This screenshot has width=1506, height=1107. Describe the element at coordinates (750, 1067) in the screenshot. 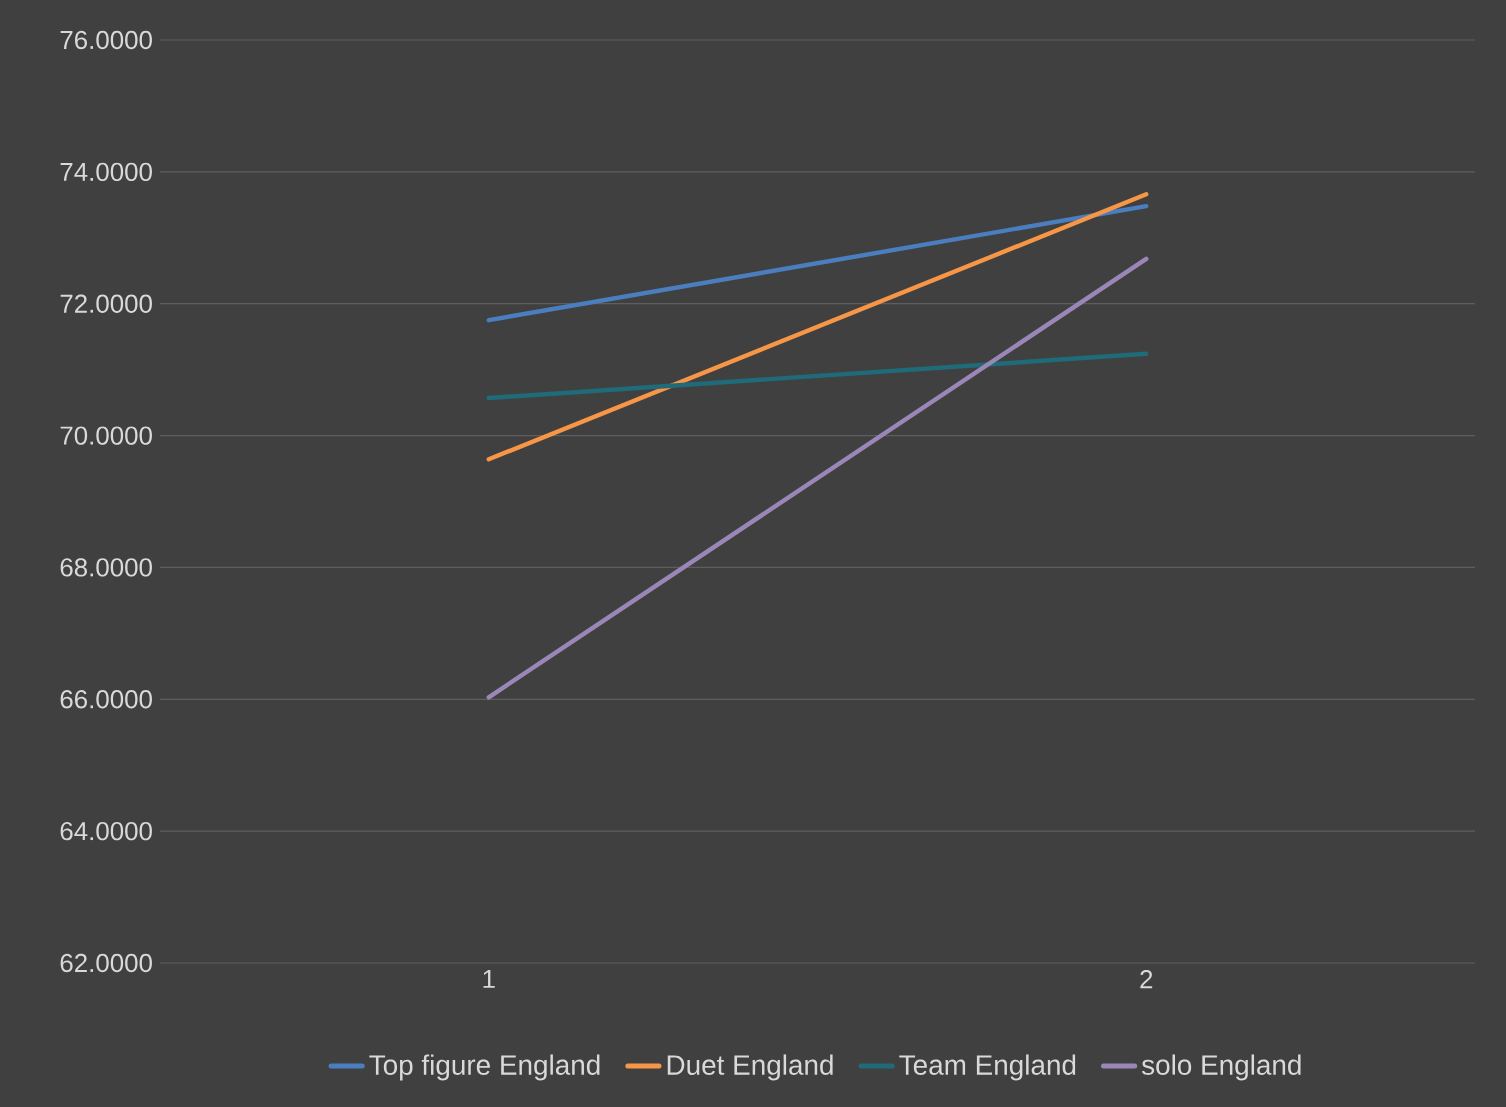

I see `legend-label: Duet England` at that location.